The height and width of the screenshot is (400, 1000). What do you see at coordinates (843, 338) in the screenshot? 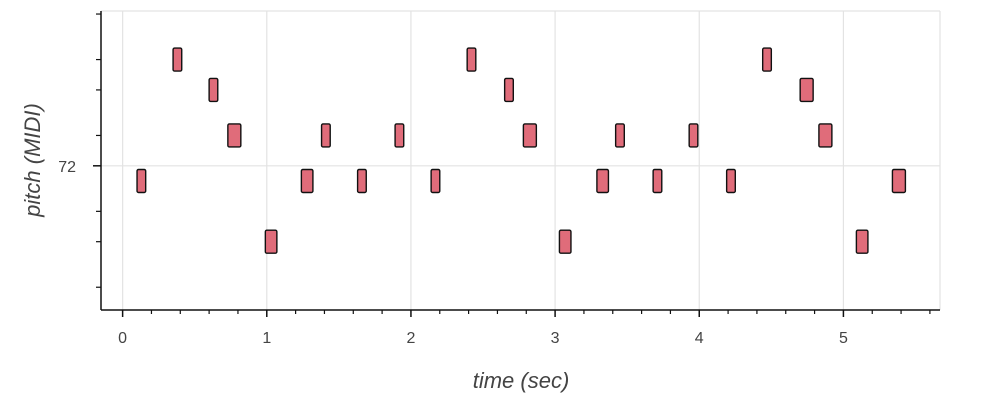
I see `x-tick-label: 5` at bounding box center [843, 338].